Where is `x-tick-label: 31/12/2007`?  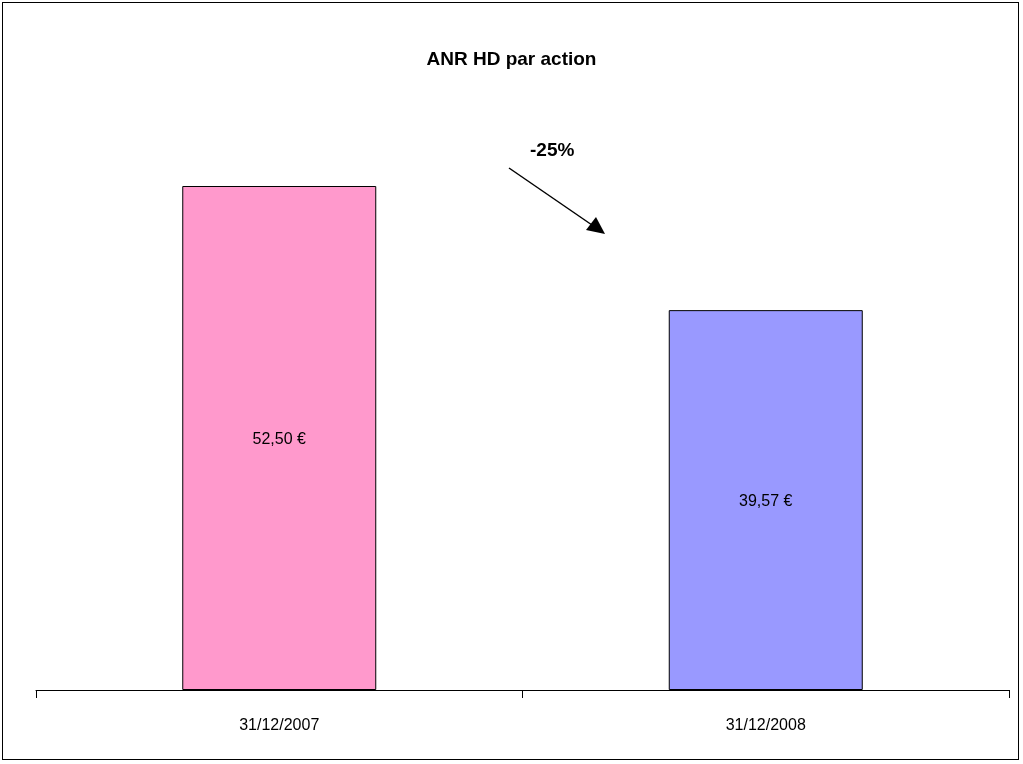 x-tick-label: 31/12/2007 is located at coordinates (279, 724).